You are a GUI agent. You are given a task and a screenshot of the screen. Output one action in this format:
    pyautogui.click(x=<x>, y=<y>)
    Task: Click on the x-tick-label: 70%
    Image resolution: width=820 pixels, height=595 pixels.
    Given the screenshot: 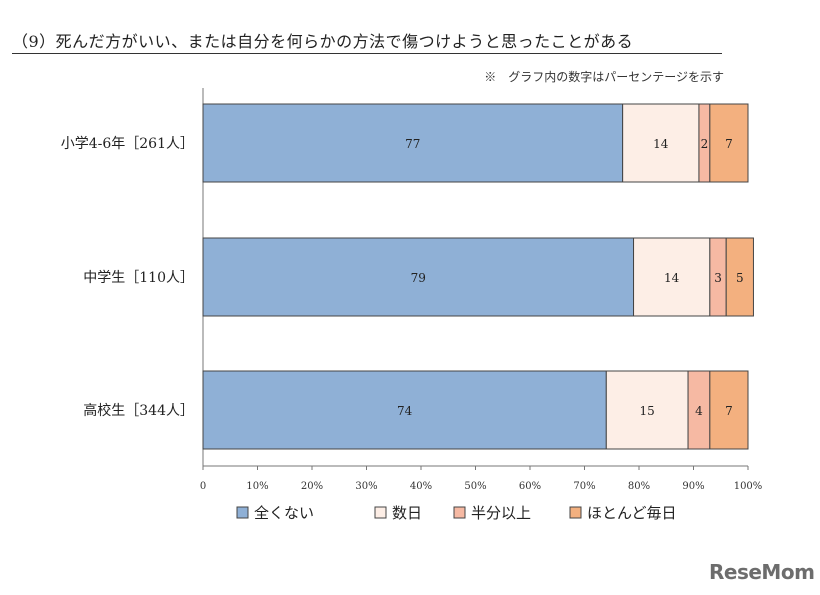 What is the action you would take?
    pyautogui.click(x=584, y=486)
    